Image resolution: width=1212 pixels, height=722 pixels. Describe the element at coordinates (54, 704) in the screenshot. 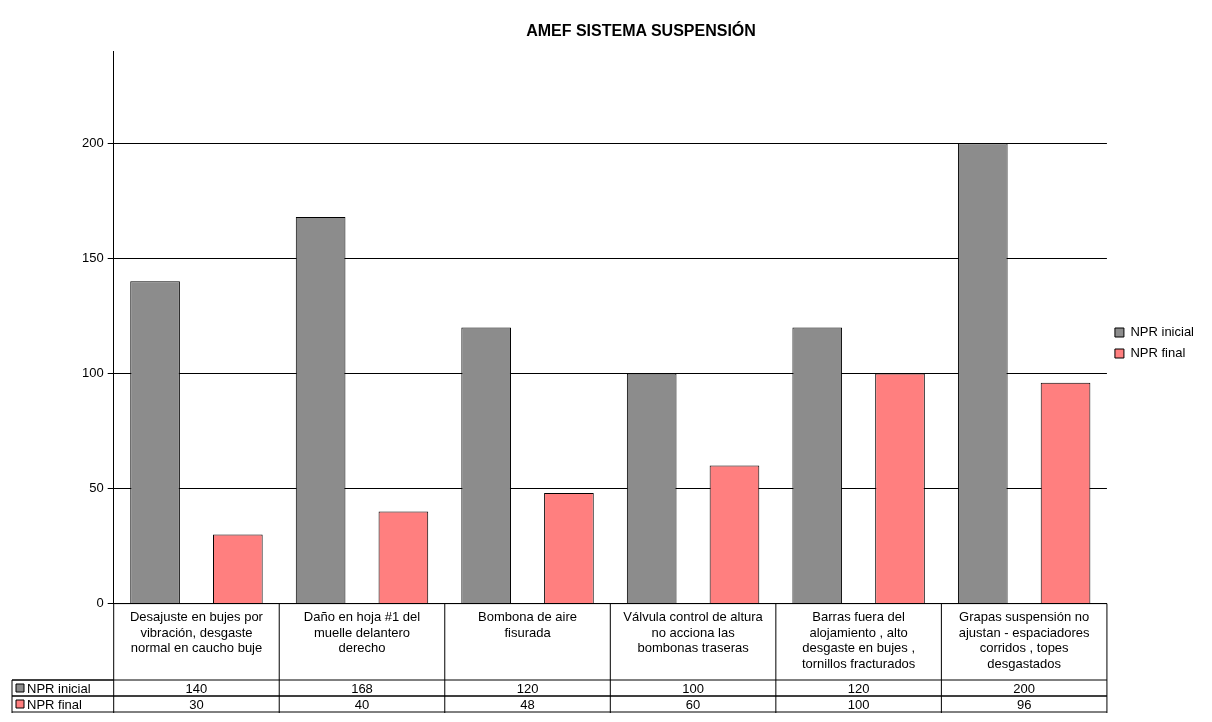

I see `text: NPR final` at that location.